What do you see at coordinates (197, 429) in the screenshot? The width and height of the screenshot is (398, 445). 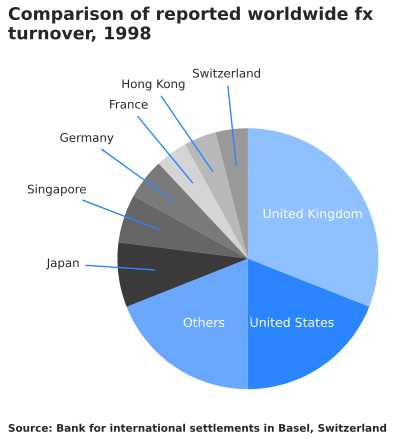 I see `source-note: Source: Bank for international settlements in Basel, Switzerland` at bounding box center [197, 429].